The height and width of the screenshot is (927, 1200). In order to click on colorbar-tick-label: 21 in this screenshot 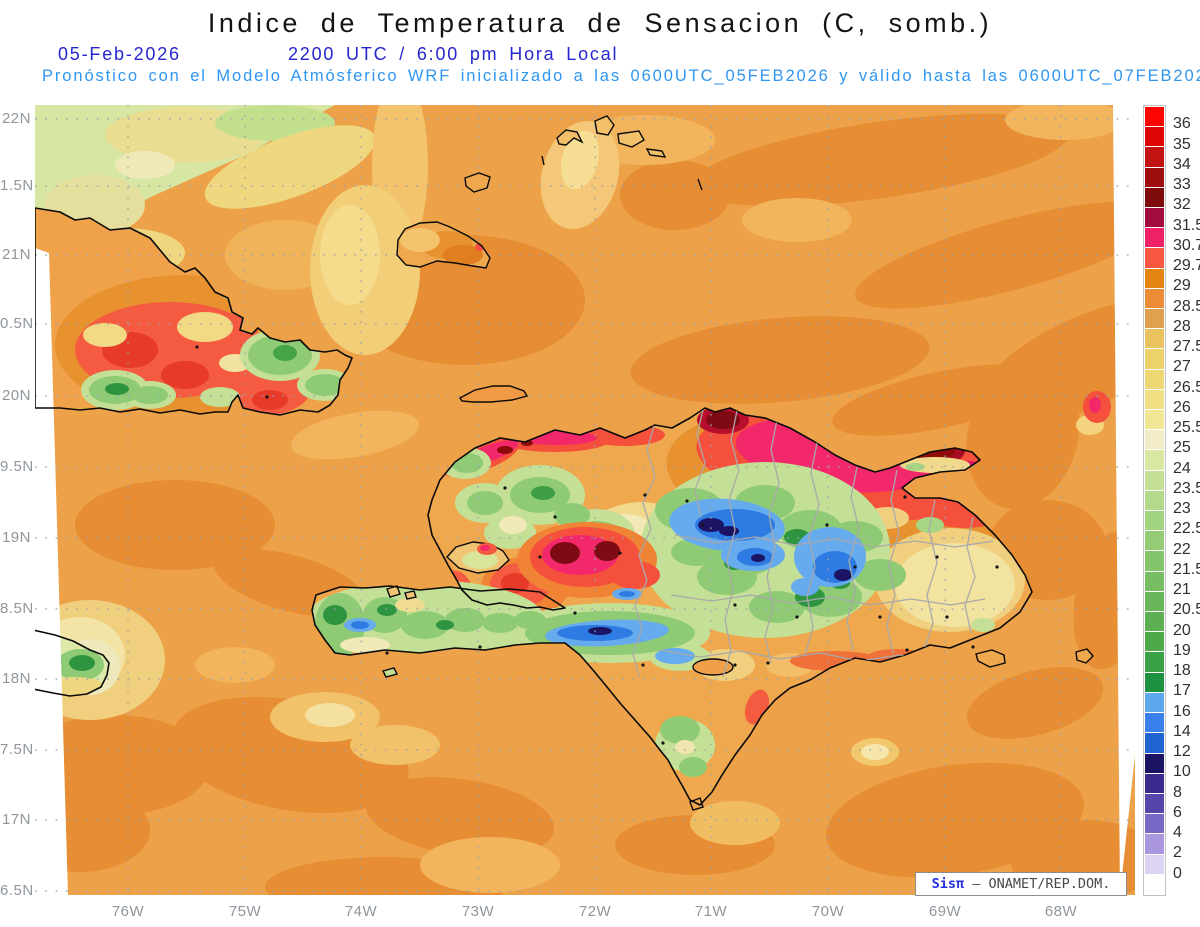, I will do `click(1182, 590)`.